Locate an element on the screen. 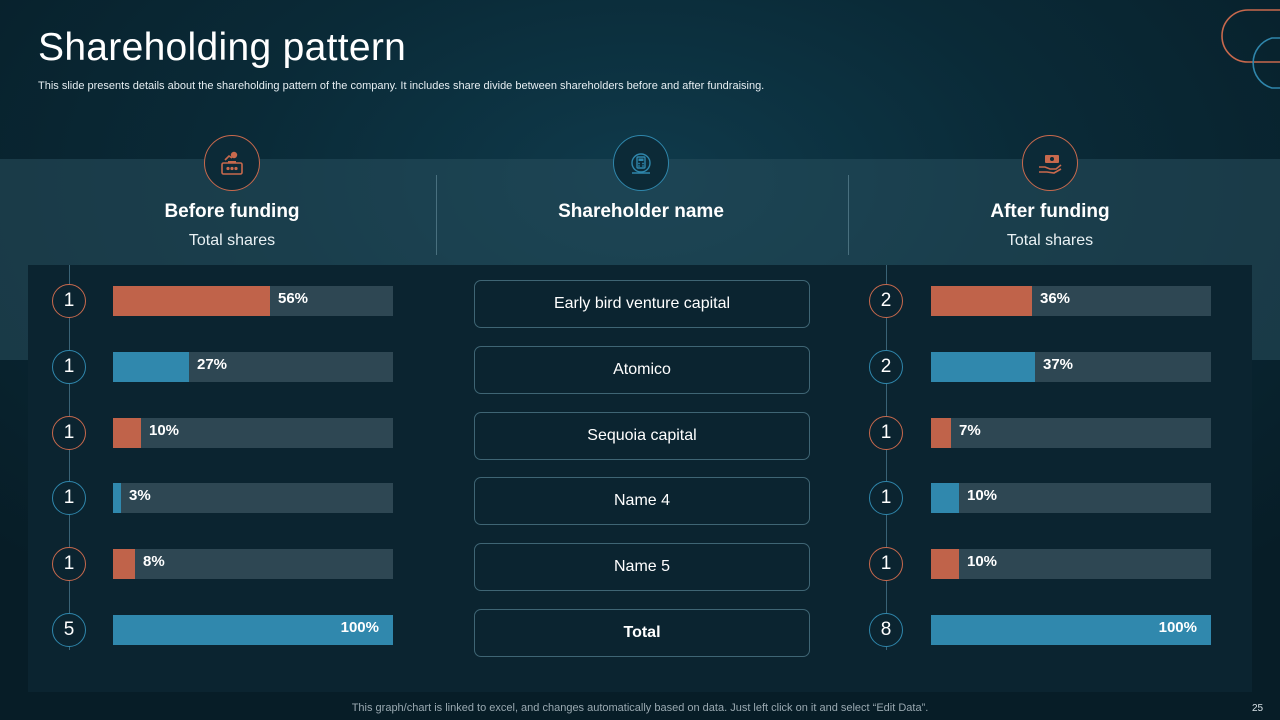  before-bar-track: 8% is located at coordinates (253, 564).